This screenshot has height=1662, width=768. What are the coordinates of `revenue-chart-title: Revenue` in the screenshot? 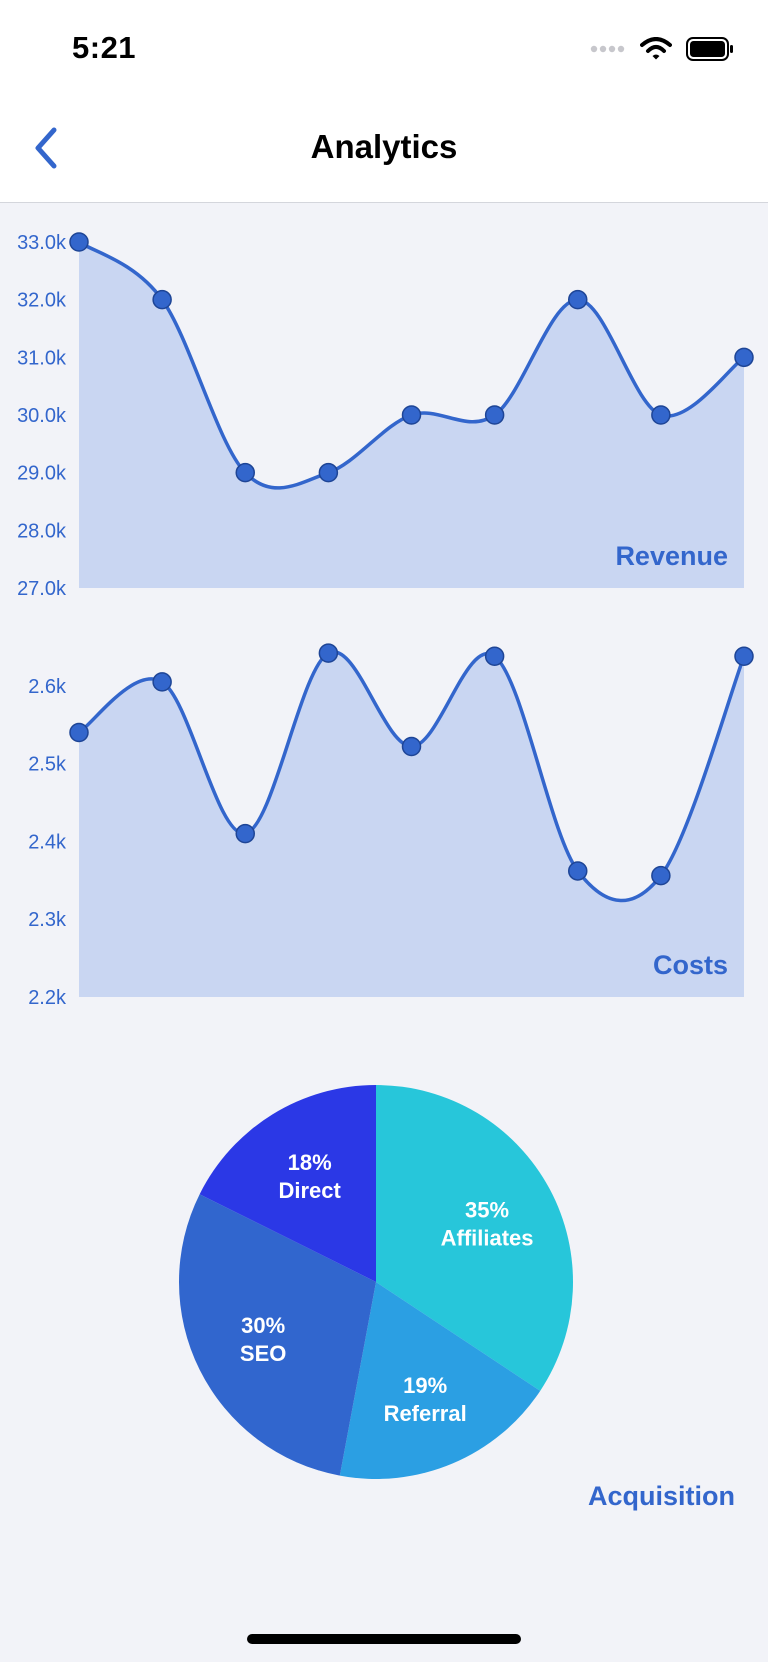 It's located at (671, 556).